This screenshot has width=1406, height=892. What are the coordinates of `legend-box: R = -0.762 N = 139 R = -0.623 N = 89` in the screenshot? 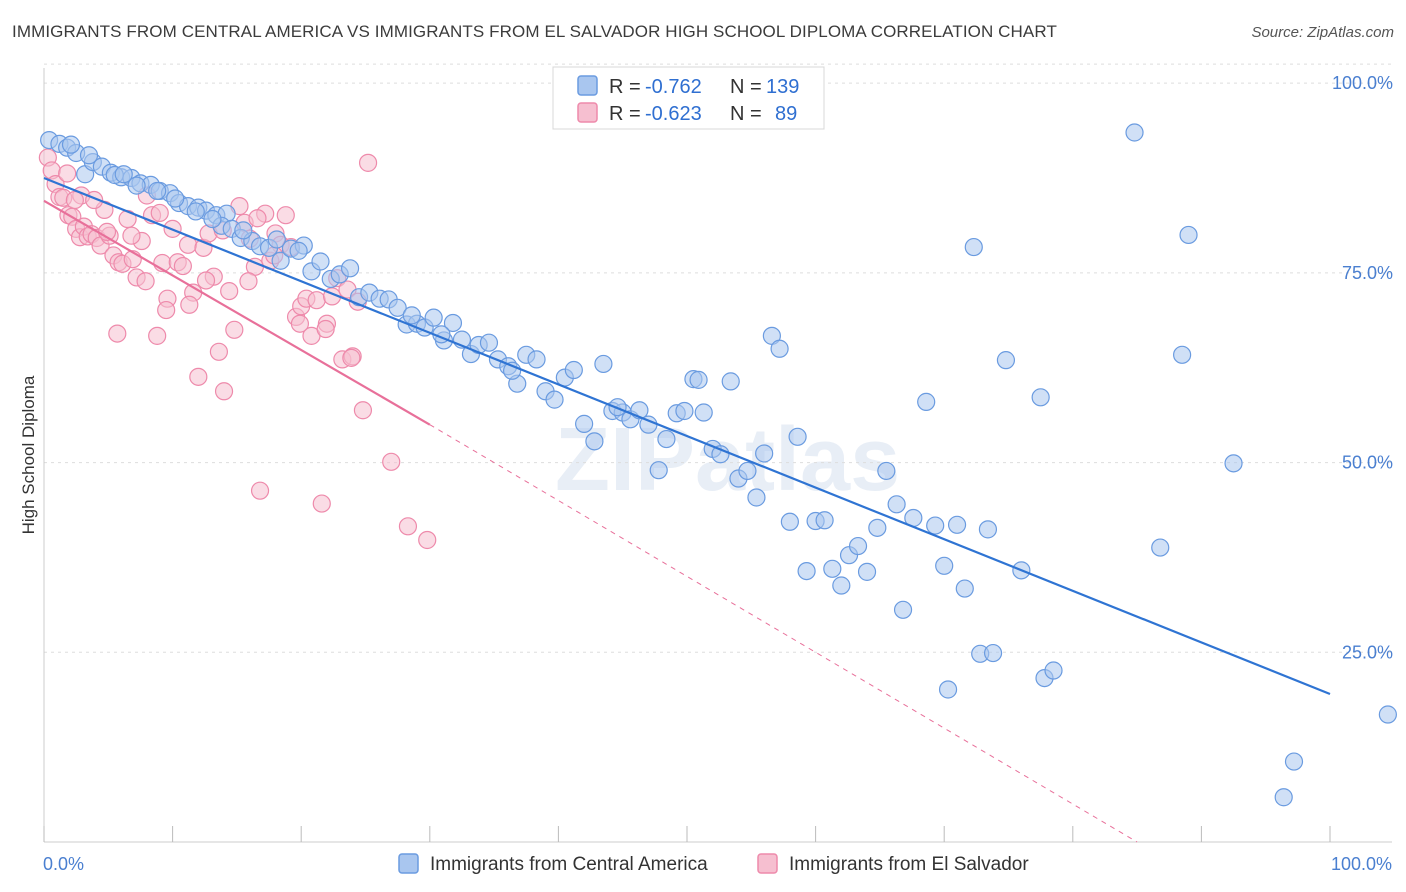 It's located at (688, 98).